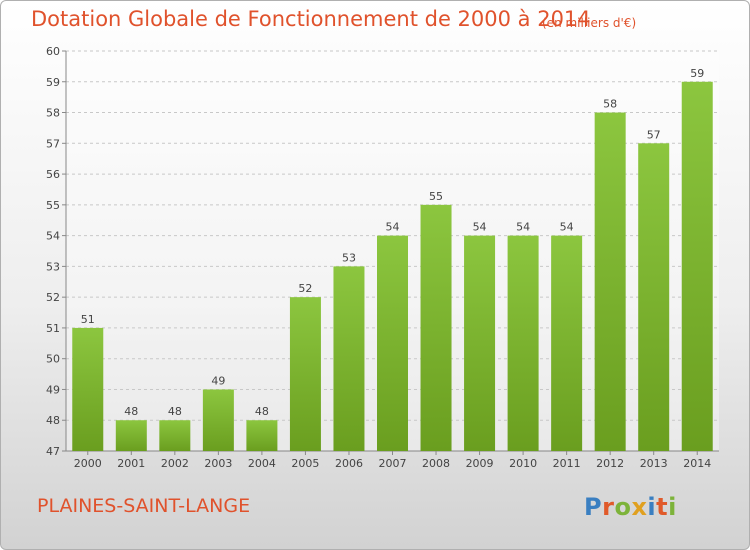  What do you see at coordinates (175, 463) in the screenshot?
I see `x-tick-label: 2002` at bounding box center [175, 463].